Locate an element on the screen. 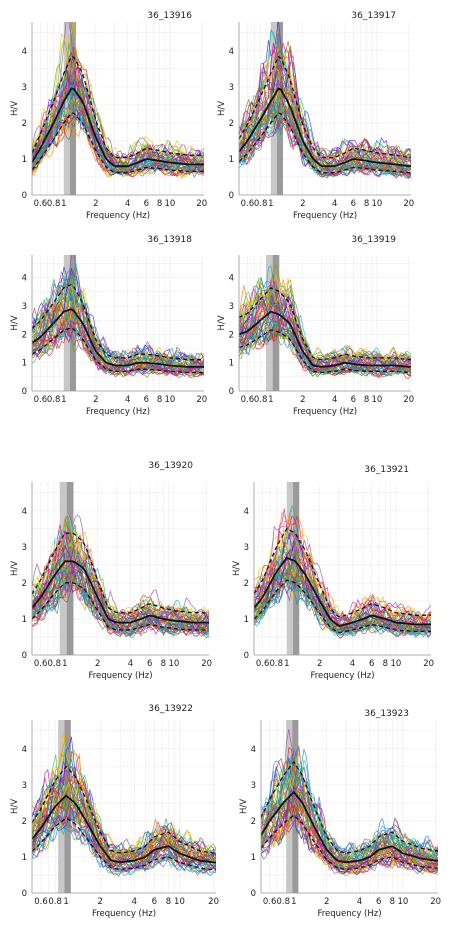 The width and height of the screenshot is (450, 934). x-tick-label: 1 is located at coordinates (64, 664).